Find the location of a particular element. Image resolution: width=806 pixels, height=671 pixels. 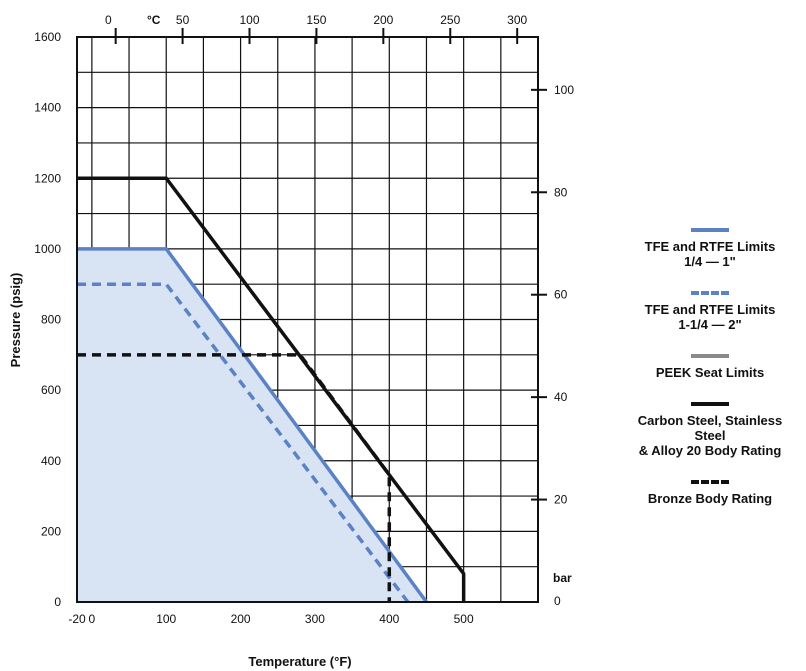

x-tick-label: 0 is located at coordinates (92, 619).